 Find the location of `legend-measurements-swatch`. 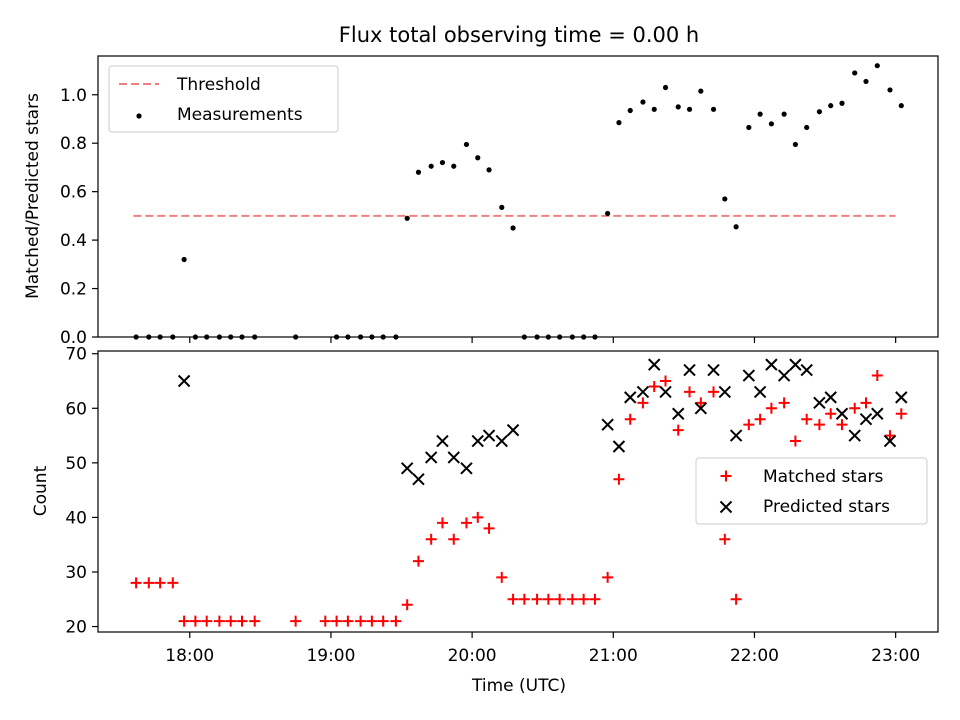

legend-measurements-swatch is located at coordinates (139, 116).